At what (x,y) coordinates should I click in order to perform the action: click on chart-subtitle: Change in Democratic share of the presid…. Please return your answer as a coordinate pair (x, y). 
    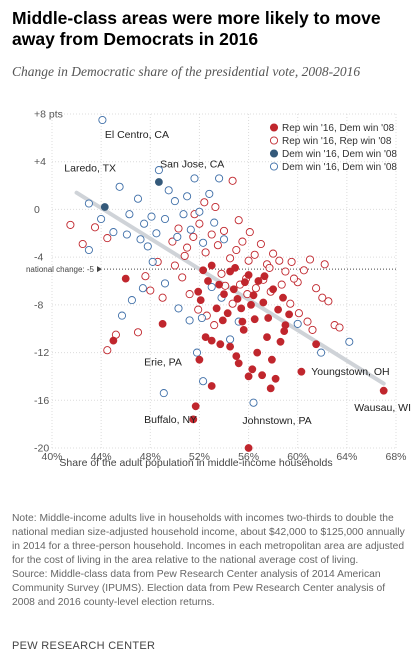
    Looking at the image, I should click on (186, 71).